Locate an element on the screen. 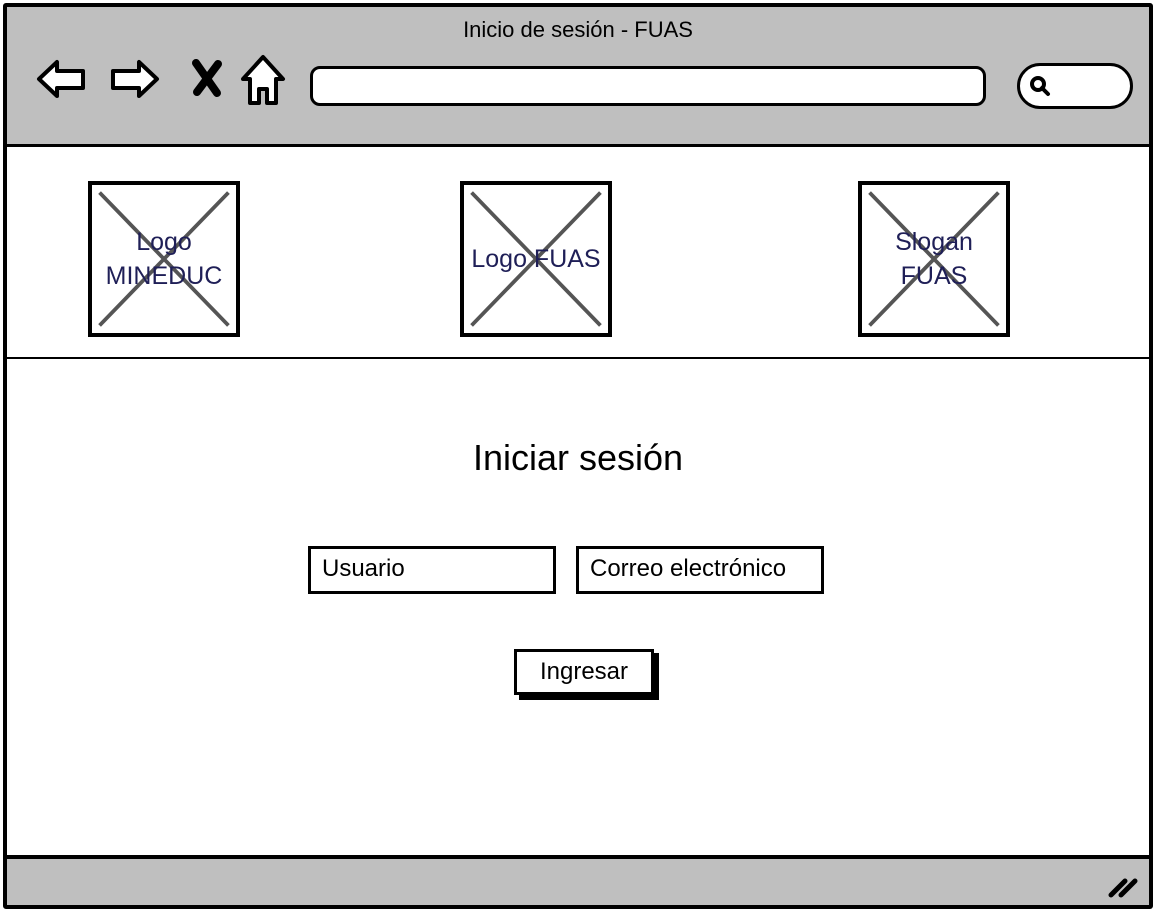 The width and height of the screenshot is (1160, 914). page-title: Iniciar sesión is located at coordinates (578, 457).